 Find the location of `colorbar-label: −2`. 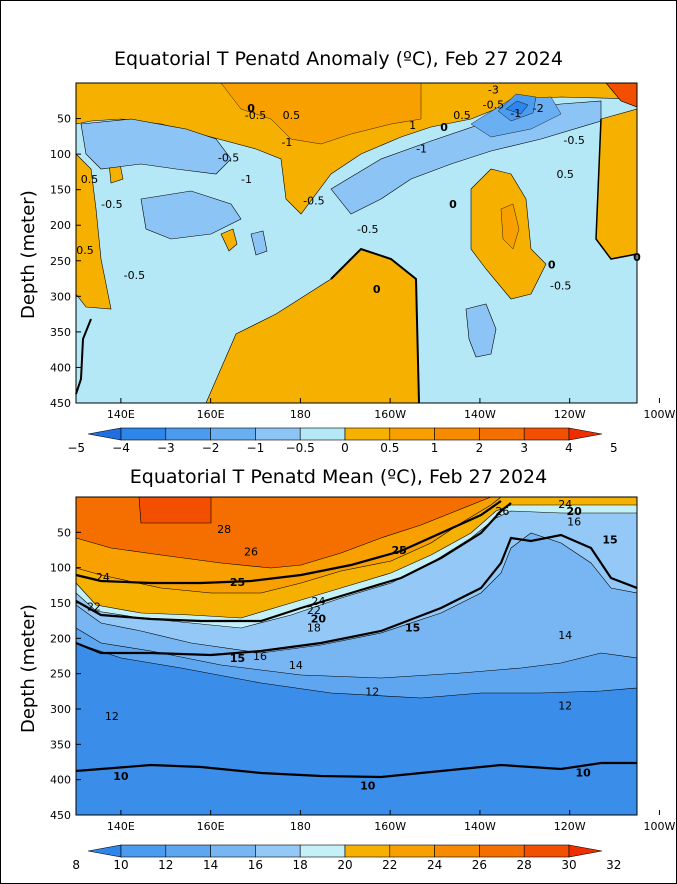

colorbar-label: −2 is located at coordinates (211, 448).